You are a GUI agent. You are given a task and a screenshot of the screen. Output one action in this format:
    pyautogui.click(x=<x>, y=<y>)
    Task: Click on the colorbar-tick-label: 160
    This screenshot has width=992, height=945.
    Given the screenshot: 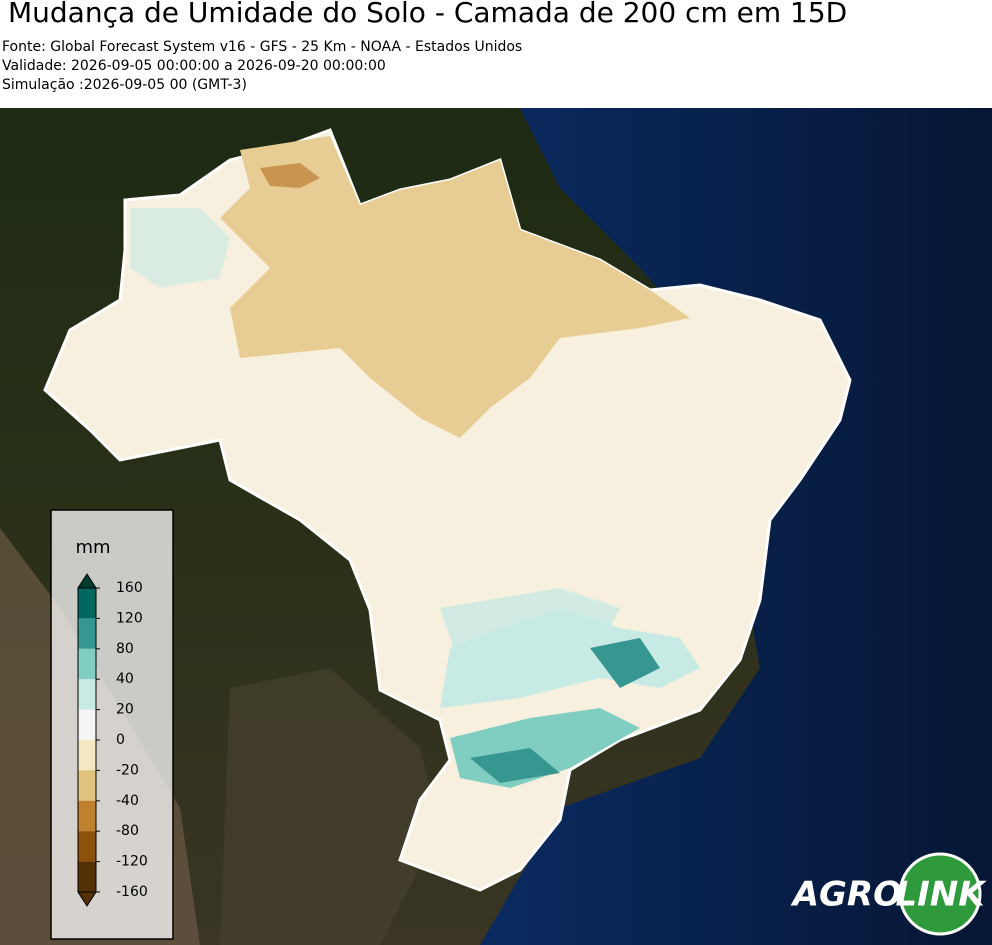 What is the action you would take?
    pyautogui.click(x=129, y=588)
    